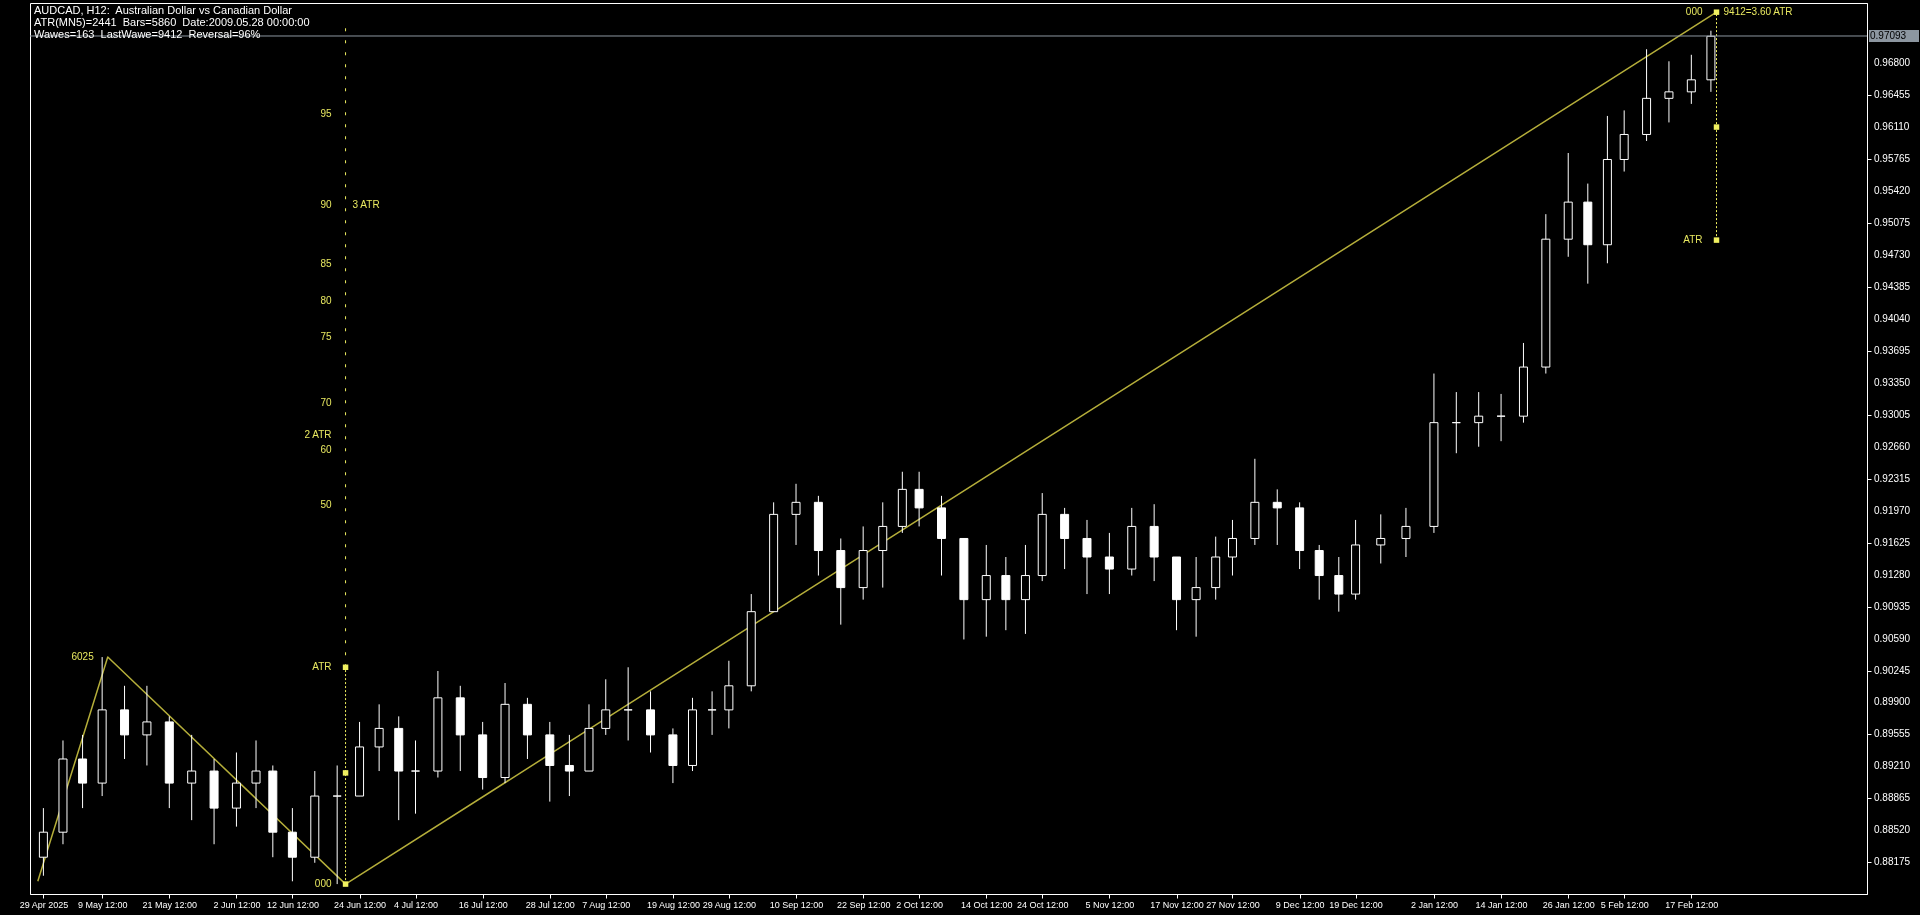 This screenshot has width=1920, height=915. What do you see at coordinates (1888, 35) in the screenshot?
I see `ref-line-label: 0.97093` at bounding box center [1888, 35].